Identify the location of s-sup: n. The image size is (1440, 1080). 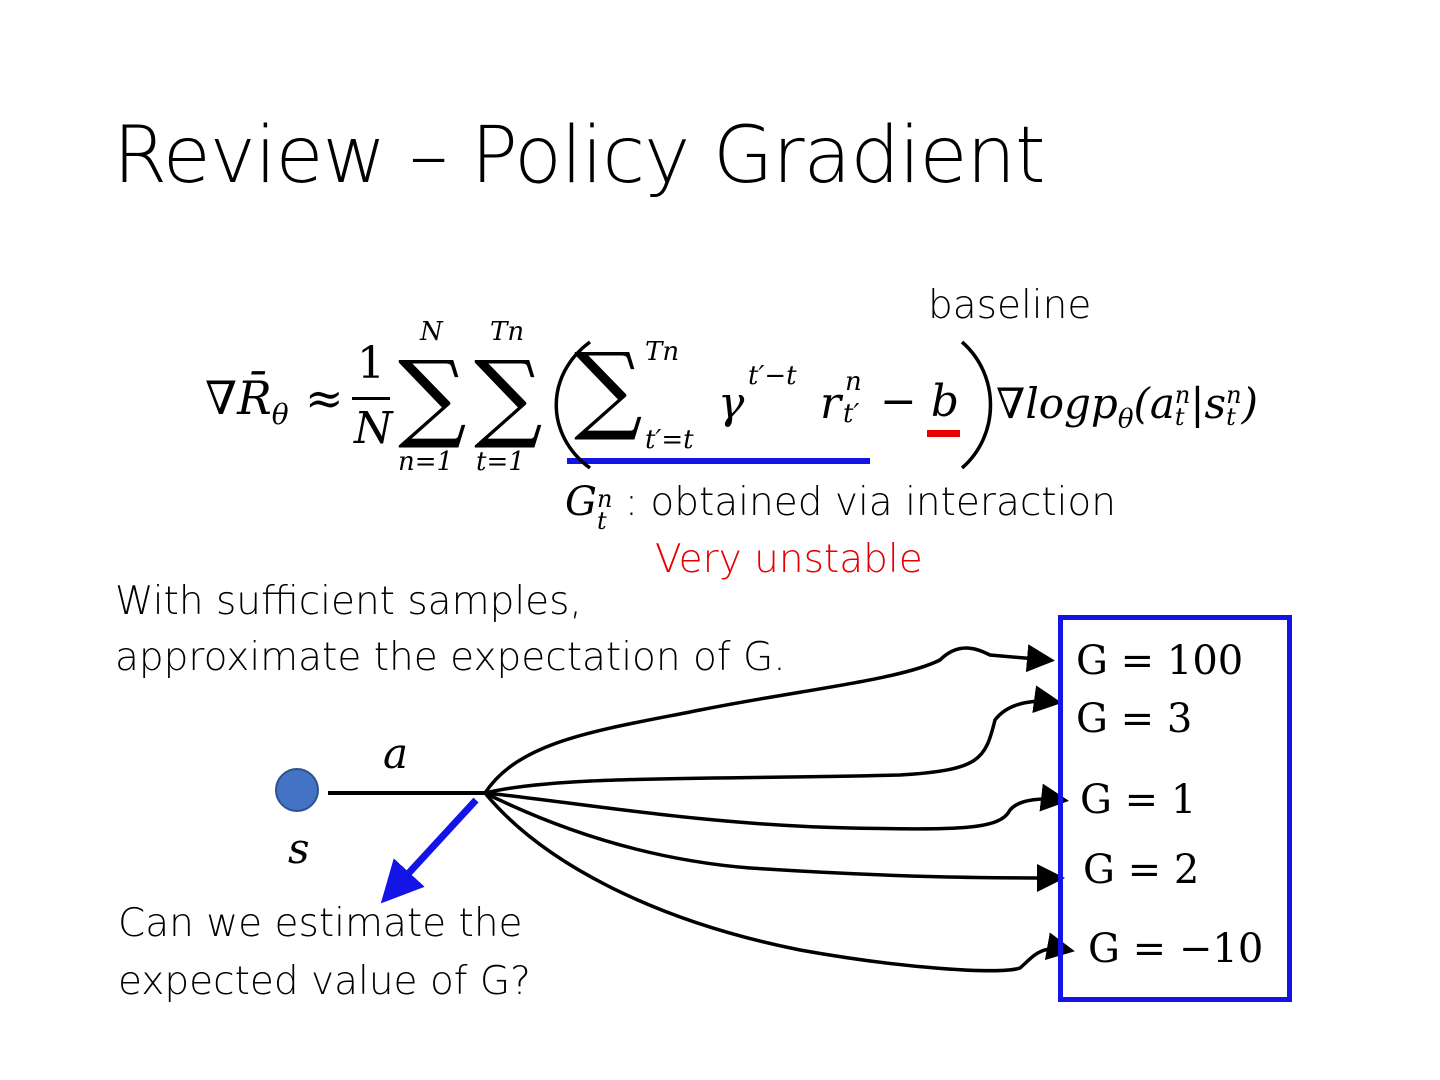
(1234, 395).